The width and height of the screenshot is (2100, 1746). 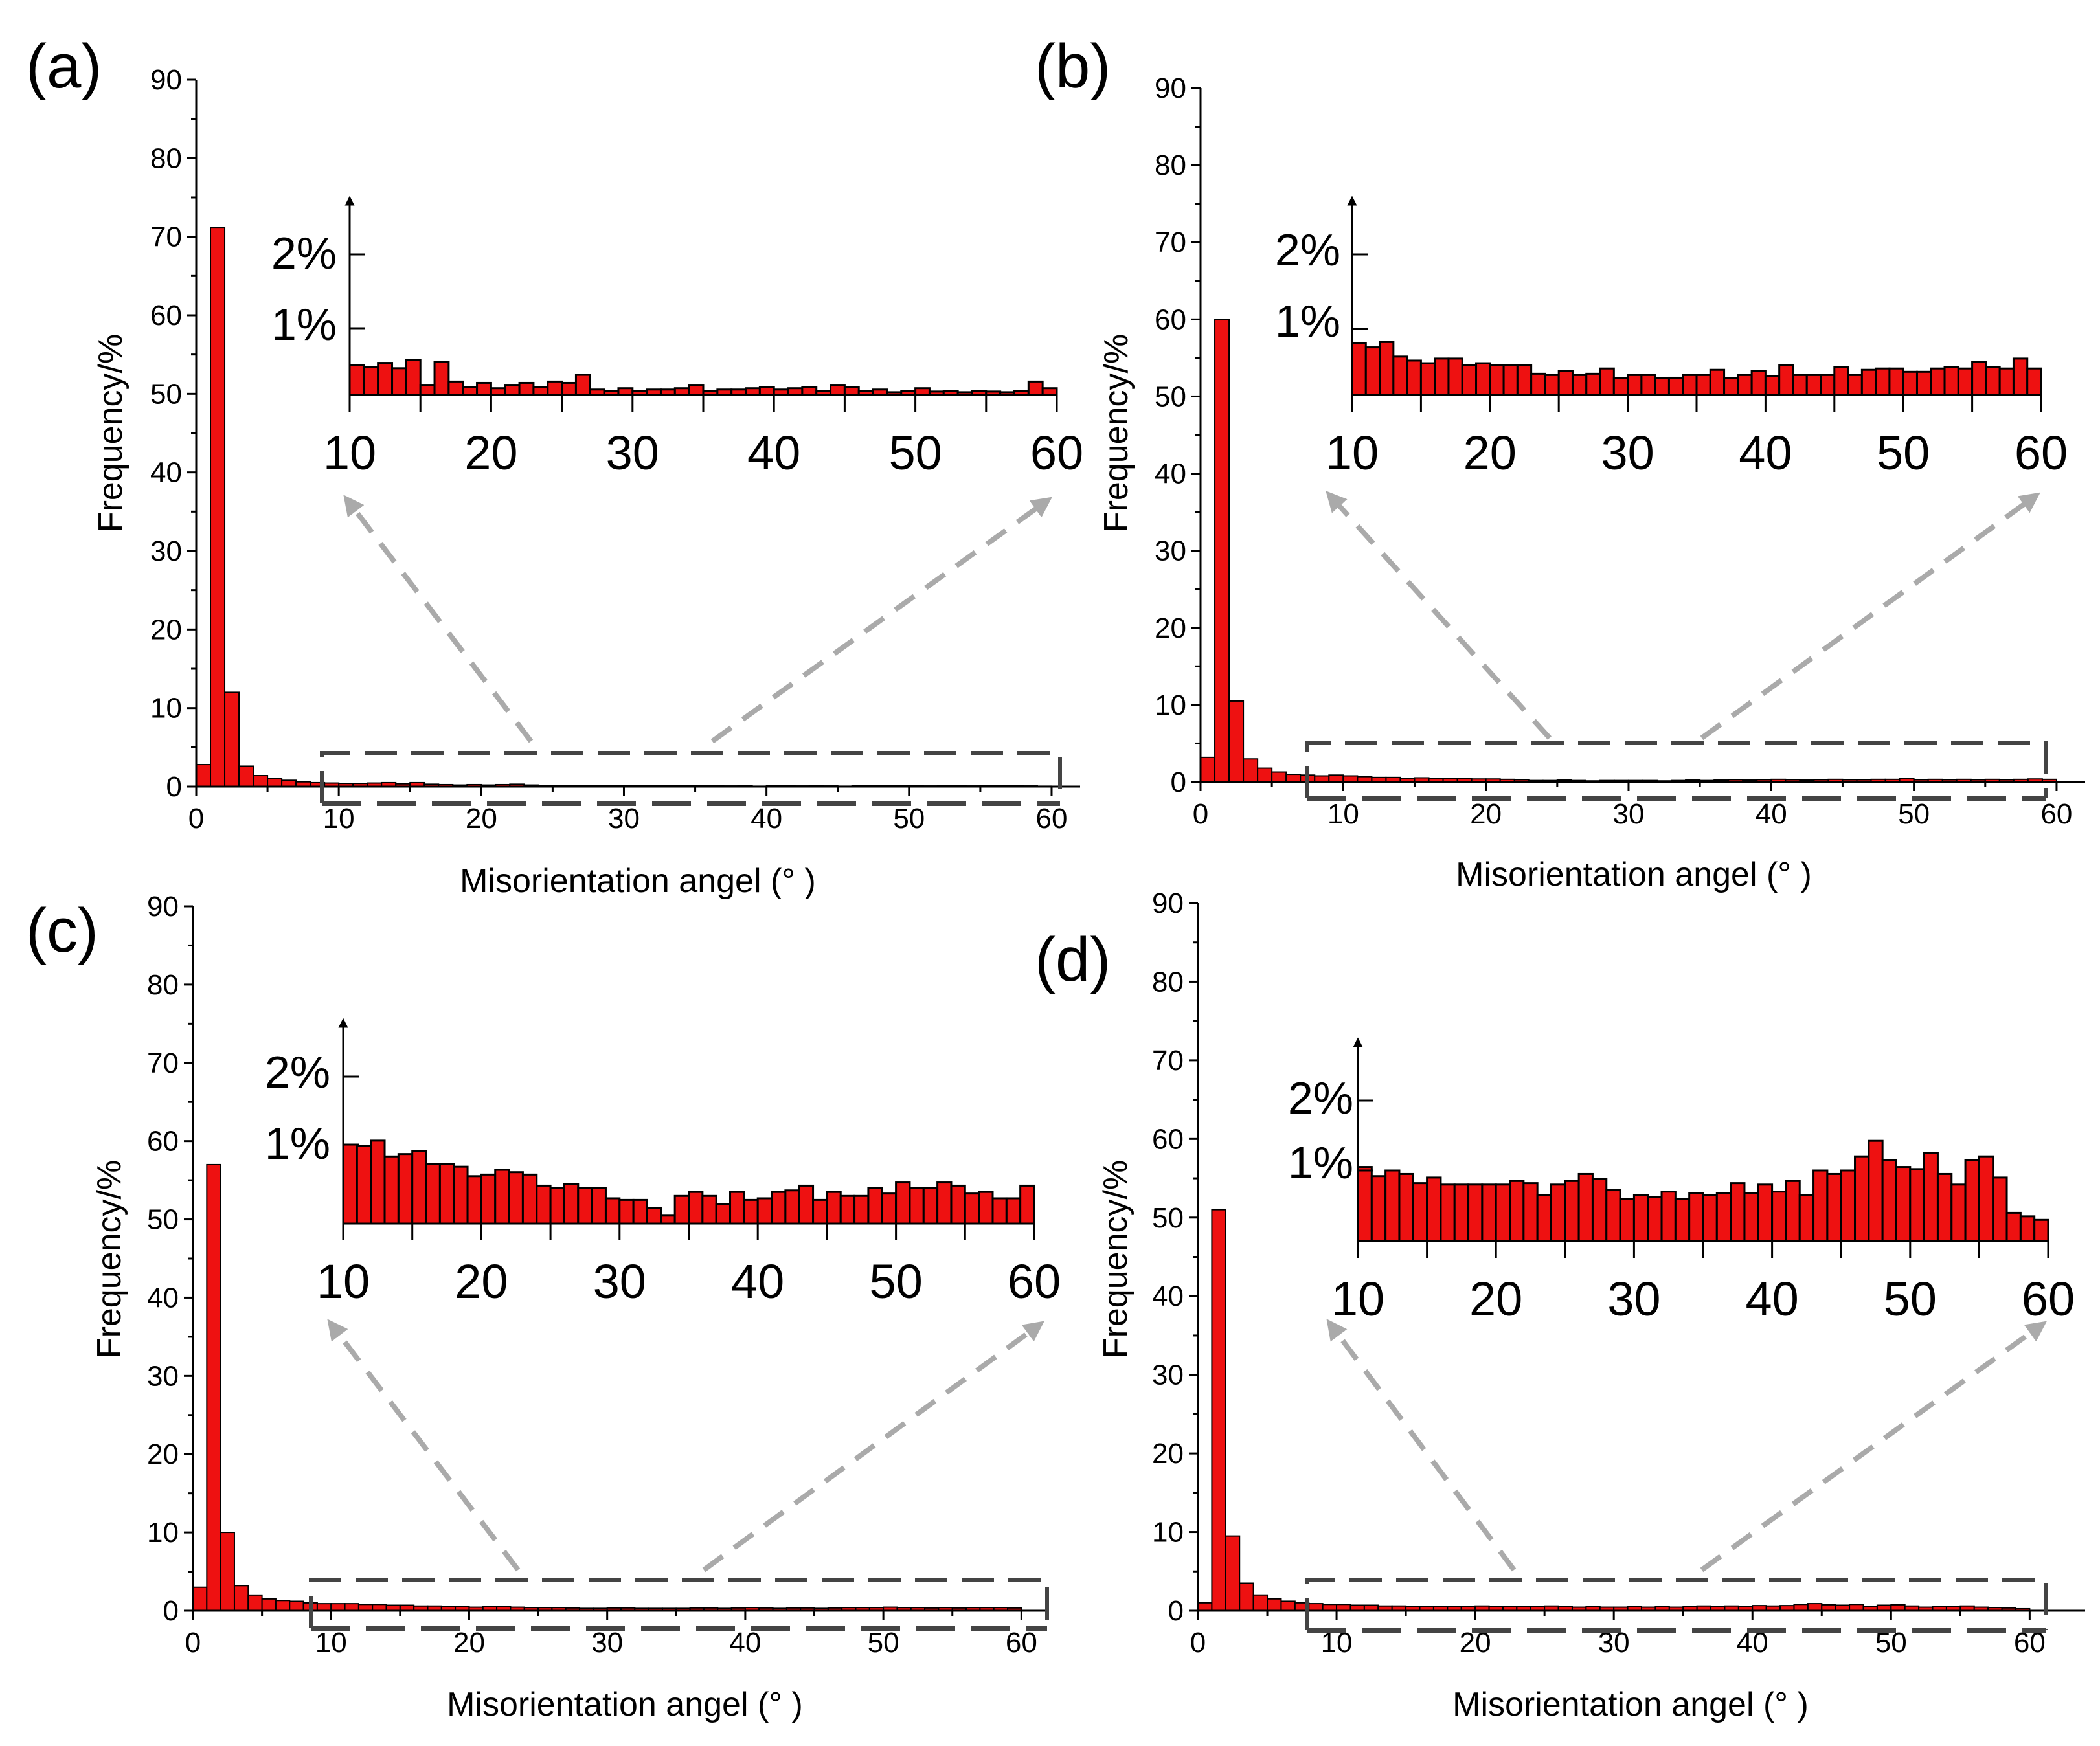 I want to click on y-tick-label: 0, so click(x=174, y=787).